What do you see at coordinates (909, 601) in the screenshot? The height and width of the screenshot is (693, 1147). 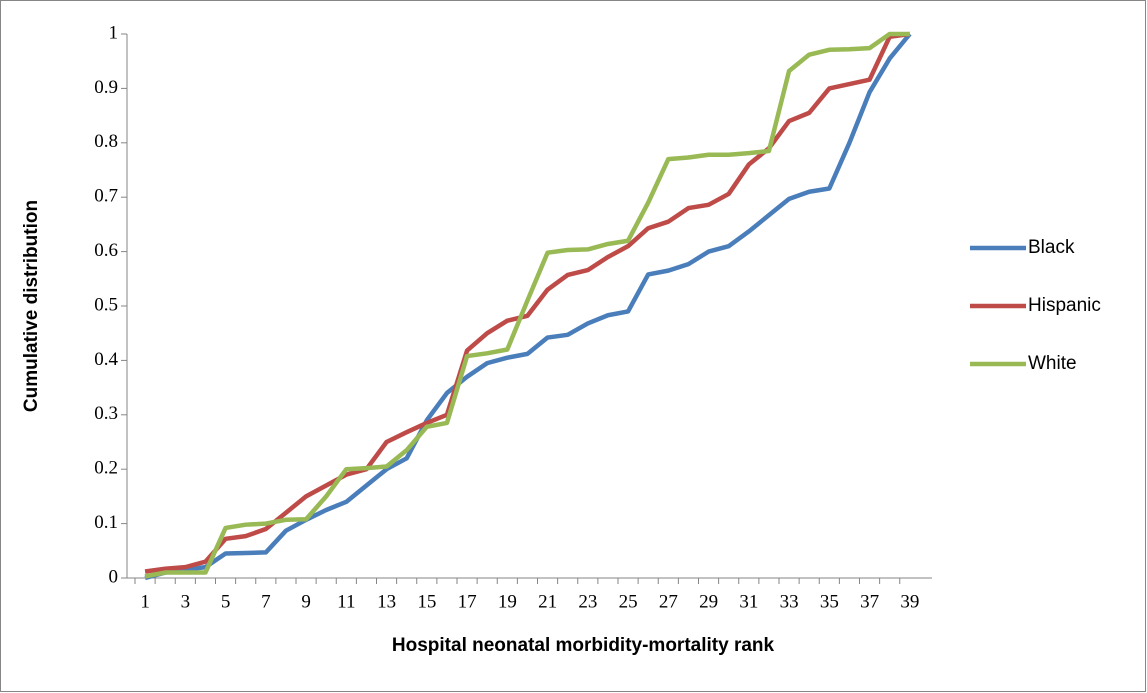 I see `x-tick-label: 39` at bounding box center [909, 601].